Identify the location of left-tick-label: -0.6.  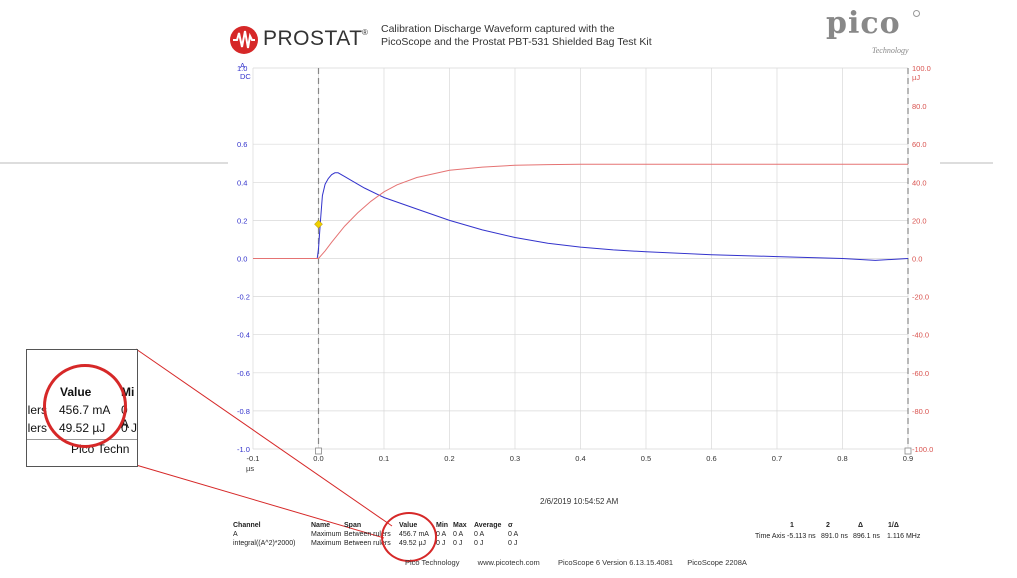
(243, 373).